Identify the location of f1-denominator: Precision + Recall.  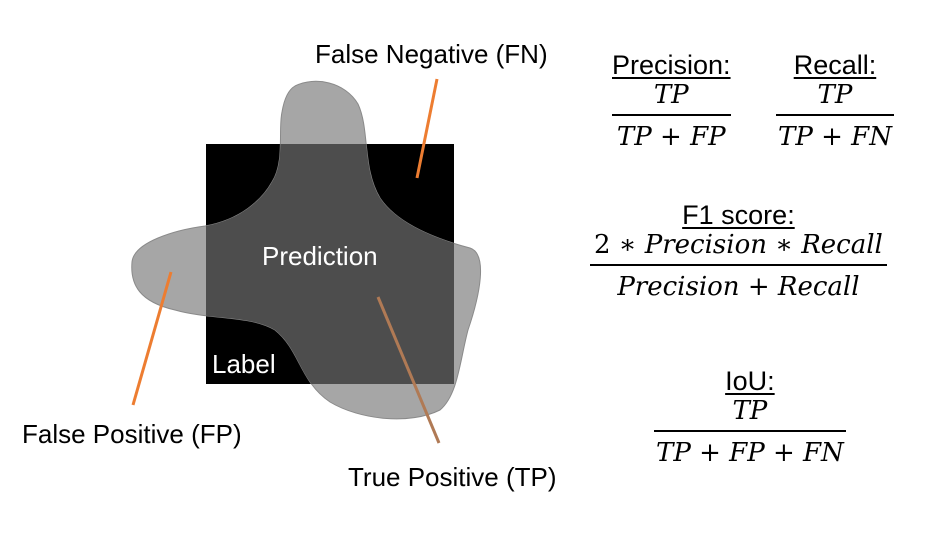
(738, 287).